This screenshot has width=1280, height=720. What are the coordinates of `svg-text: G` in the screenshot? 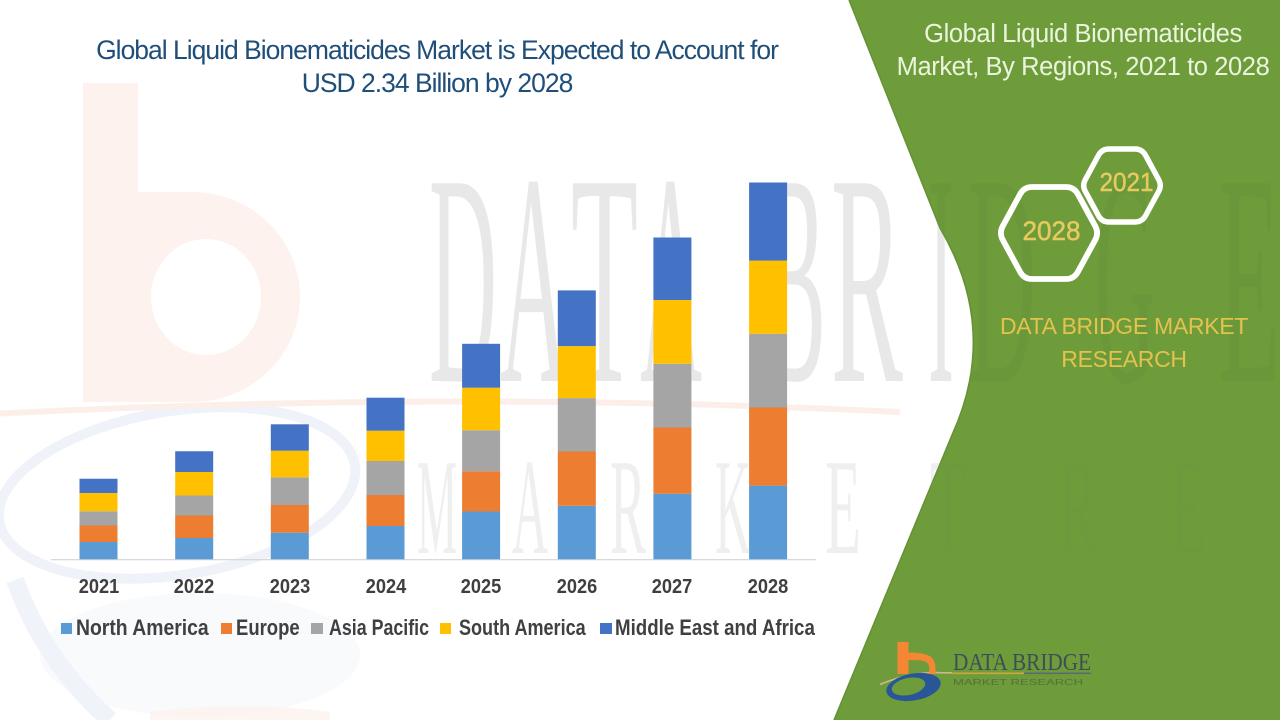 It's located at (1125, 280).